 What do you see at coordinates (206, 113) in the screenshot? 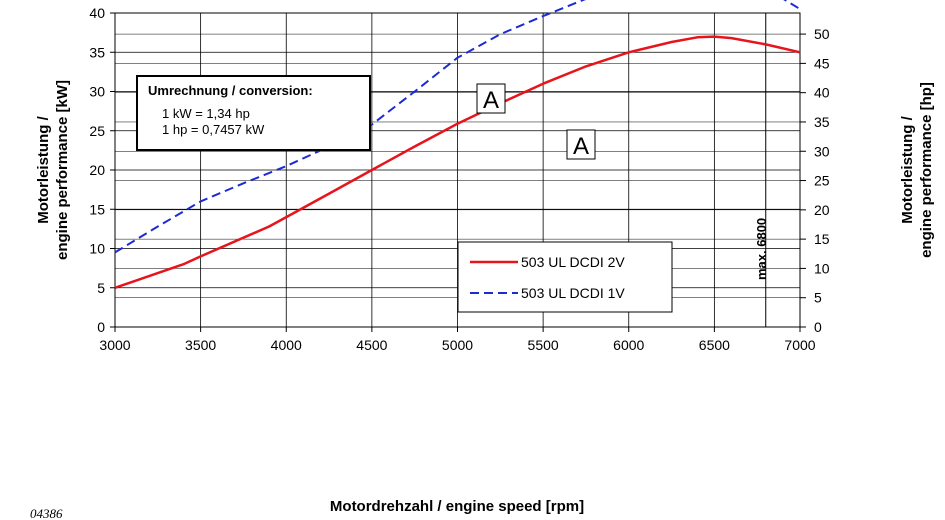
I see `conversion-line-kw: 1 kW = 1,34 hp` at bounding box center [206, 113].